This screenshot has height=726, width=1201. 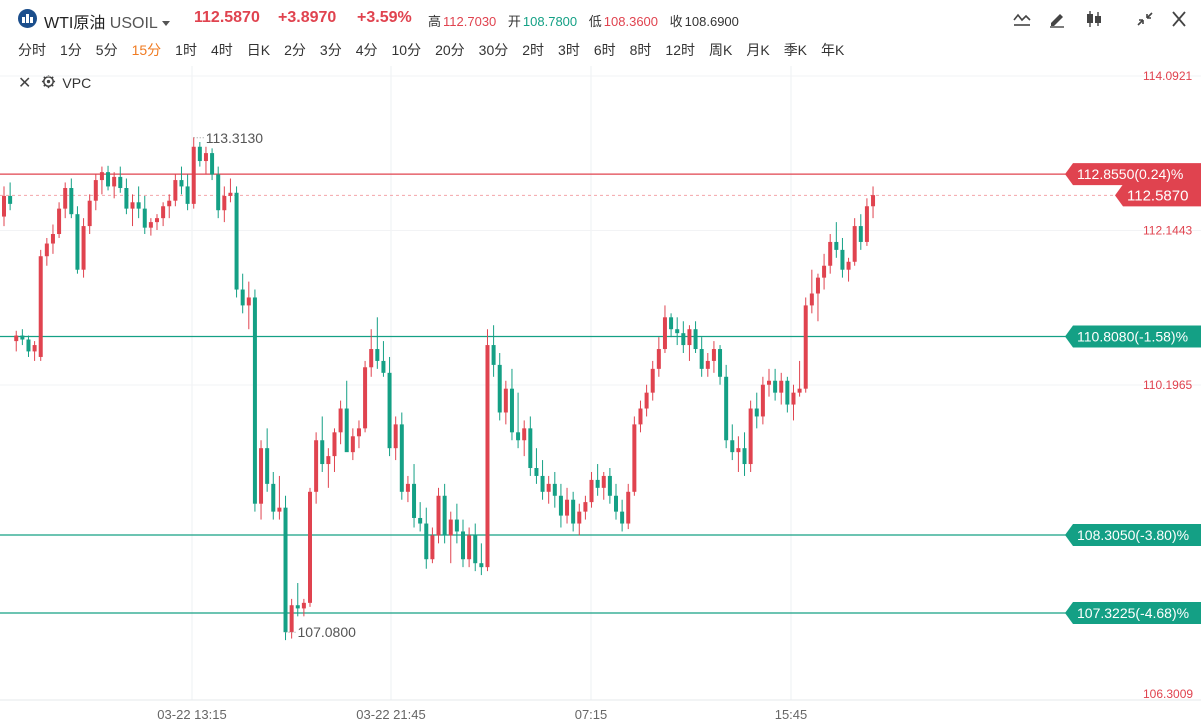 I want to click on tab-period-9: 4分, so click(x=366, y=50).